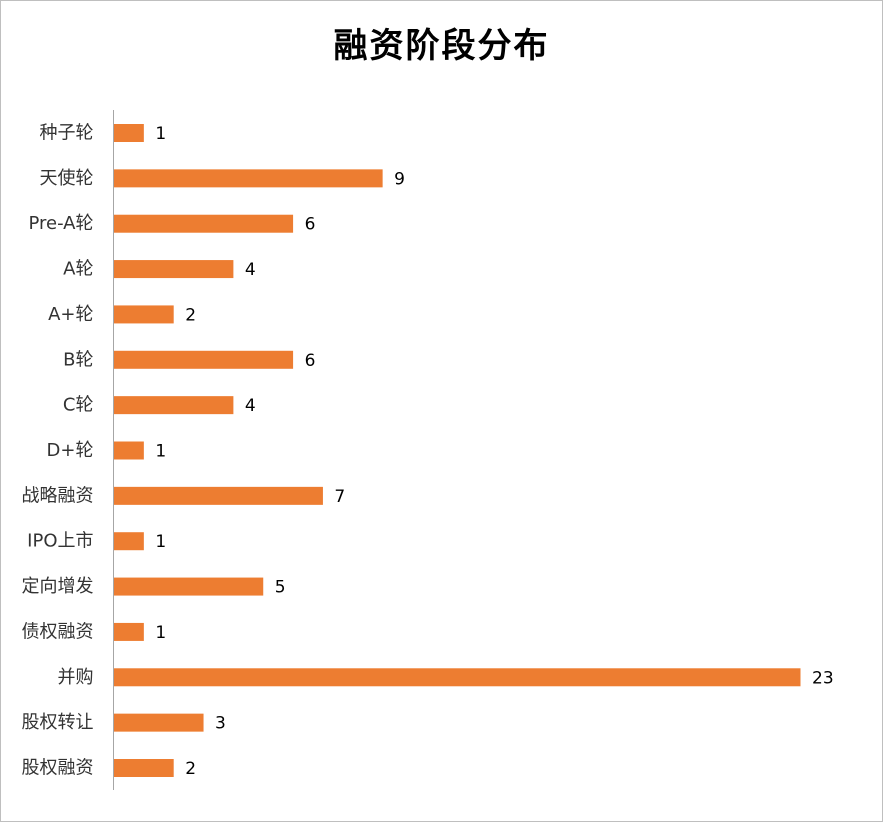  Describe the element at coordinates (310, 225) in the screenshot. I see `value-label-2: 6` at that location.